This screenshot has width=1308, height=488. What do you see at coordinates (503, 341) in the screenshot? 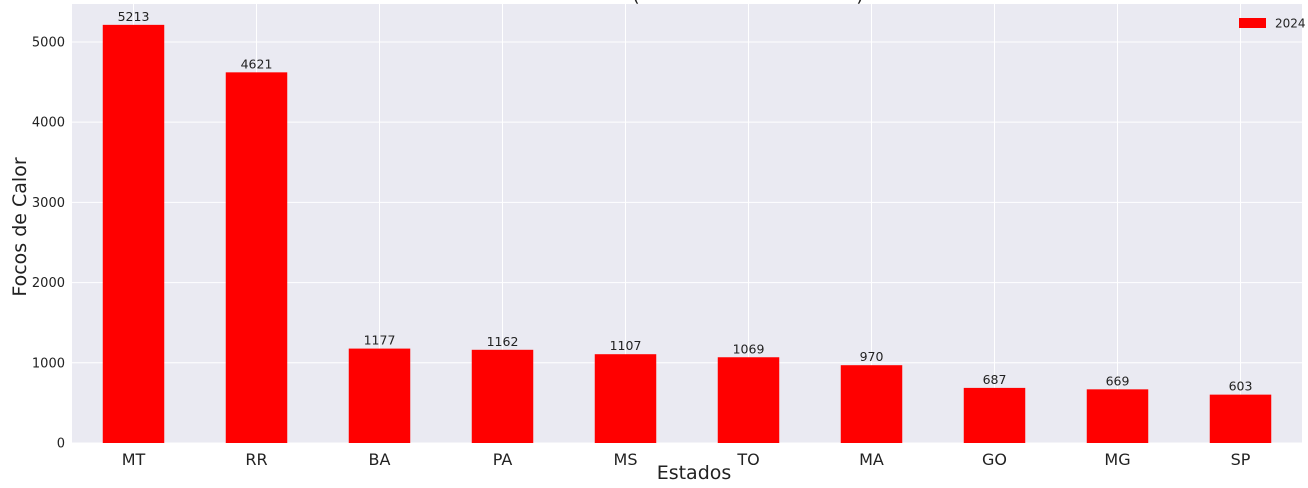
I see `data-label-pa: 1162` at bounding box center [503, 341].